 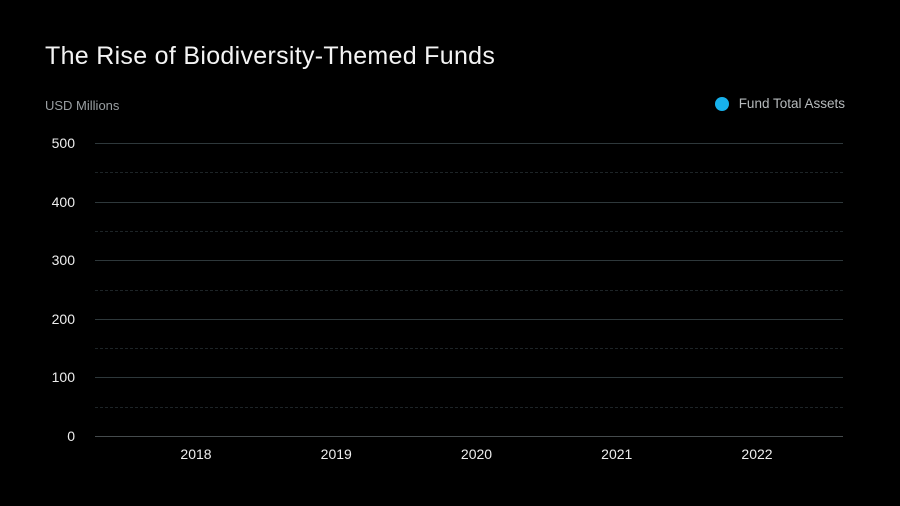 What do you see at coordinates (63, 377) in the screenshot?
I see `y-tick-label: 100` at bounding box center [63, 377].